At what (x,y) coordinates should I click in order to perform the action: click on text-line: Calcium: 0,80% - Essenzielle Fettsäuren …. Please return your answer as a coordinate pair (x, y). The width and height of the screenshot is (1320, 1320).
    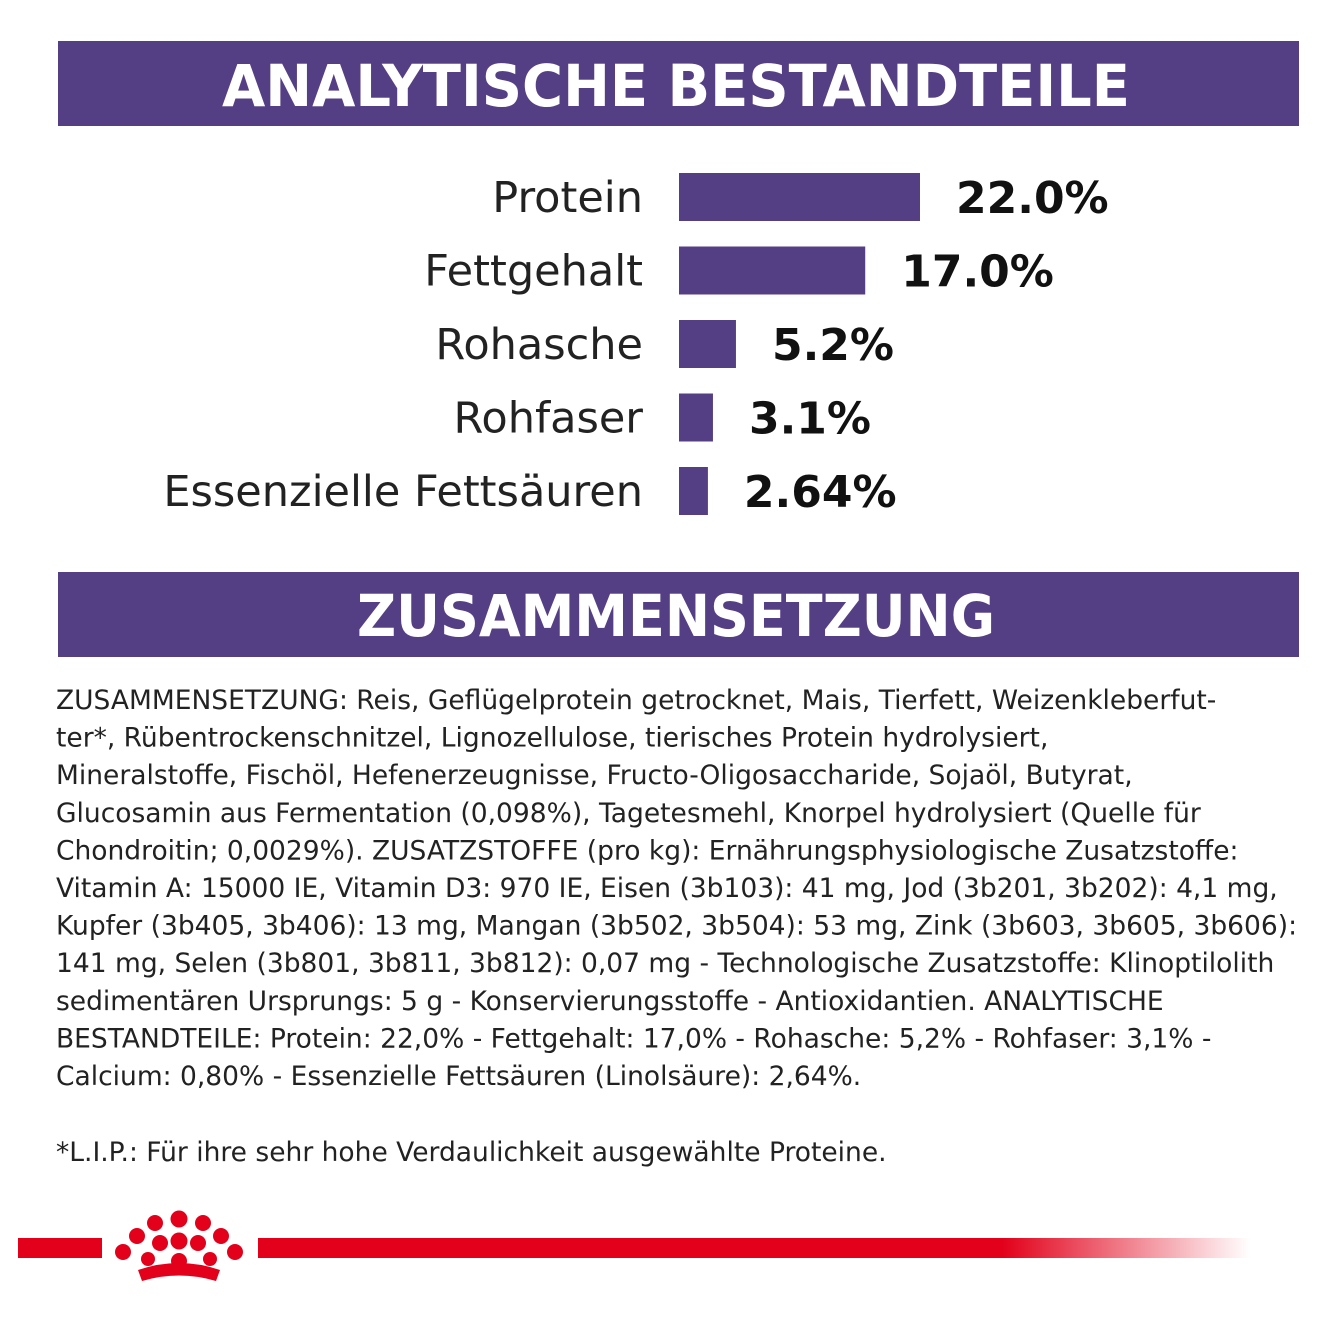
    Looking at the image, I should click on (458, 1076).